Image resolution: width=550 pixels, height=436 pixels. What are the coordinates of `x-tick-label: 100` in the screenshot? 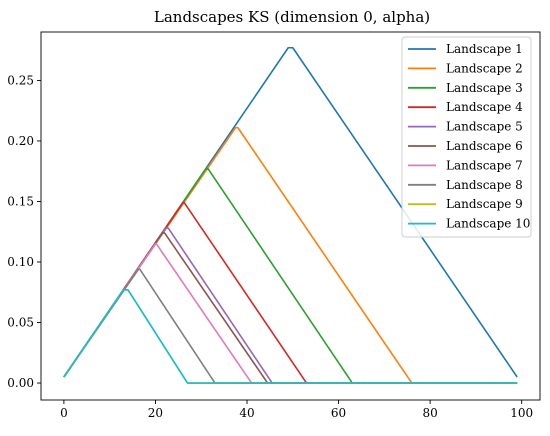 It's located at (521, 413).